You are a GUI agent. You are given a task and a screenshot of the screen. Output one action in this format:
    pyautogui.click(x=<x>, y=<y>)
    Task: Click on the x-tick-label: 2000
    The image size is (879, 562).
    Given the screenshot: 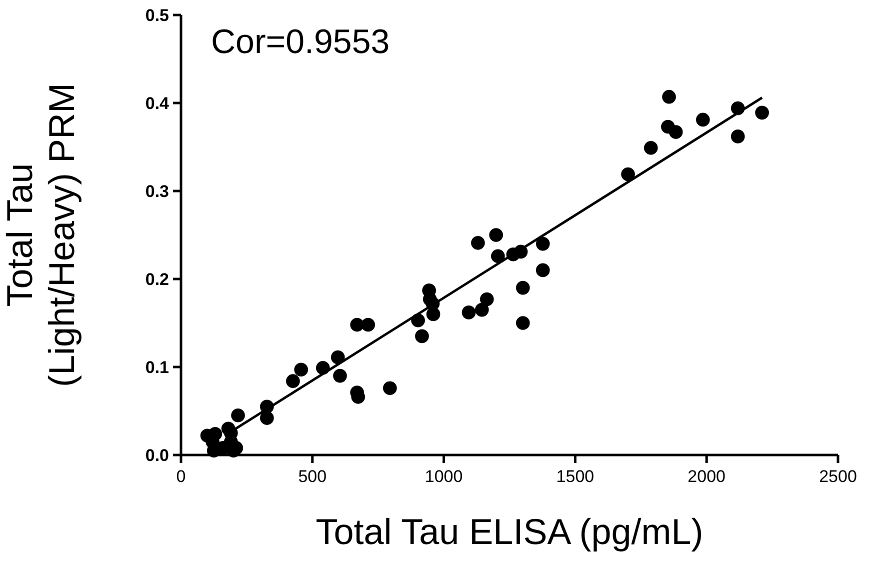 What is the action you would take?
    pyautogui.click(x=707, y=476)
    